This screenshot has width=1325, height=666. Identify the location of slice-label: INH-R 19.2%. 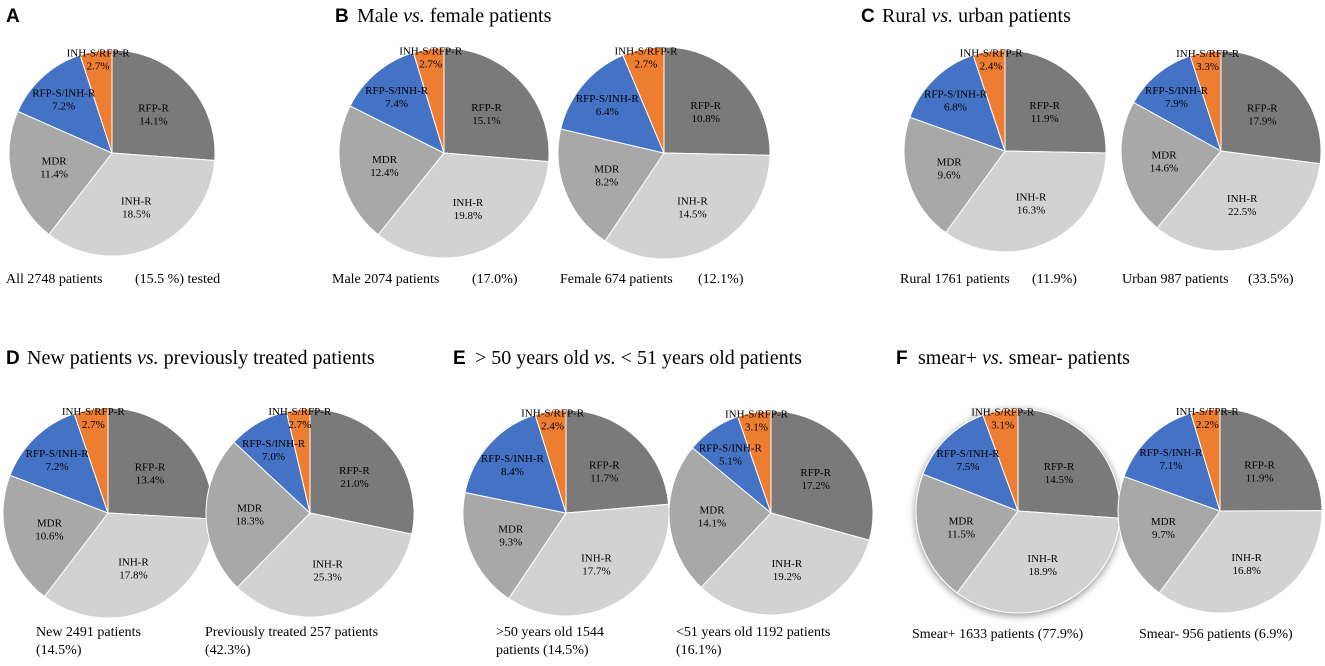
(787, 570).